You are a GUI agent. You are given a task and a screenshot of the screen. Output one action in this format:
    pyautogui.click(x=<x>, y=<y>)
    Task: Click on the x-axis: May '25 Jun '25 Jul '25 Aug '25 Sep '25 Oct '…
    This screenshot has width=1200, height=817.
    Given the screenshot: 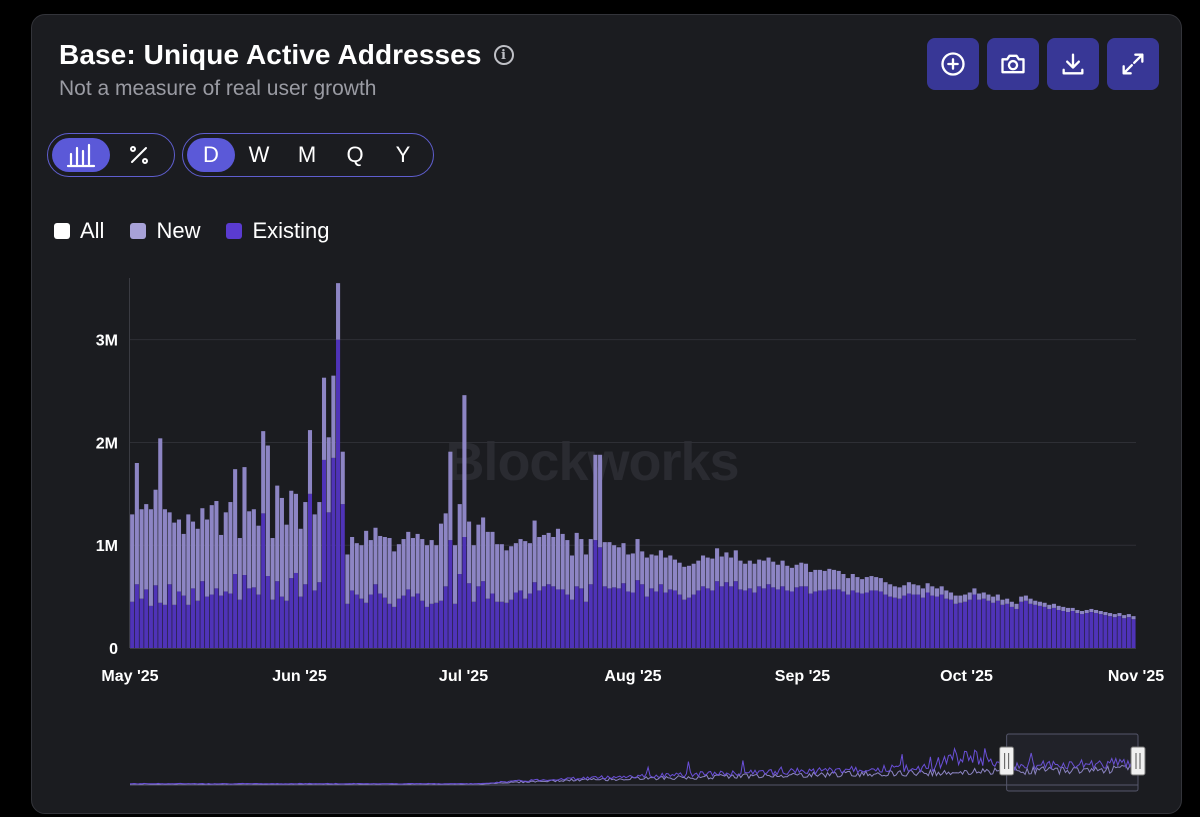 What is the action you would take?
    pyautogui.click(x=632, y=676)
    